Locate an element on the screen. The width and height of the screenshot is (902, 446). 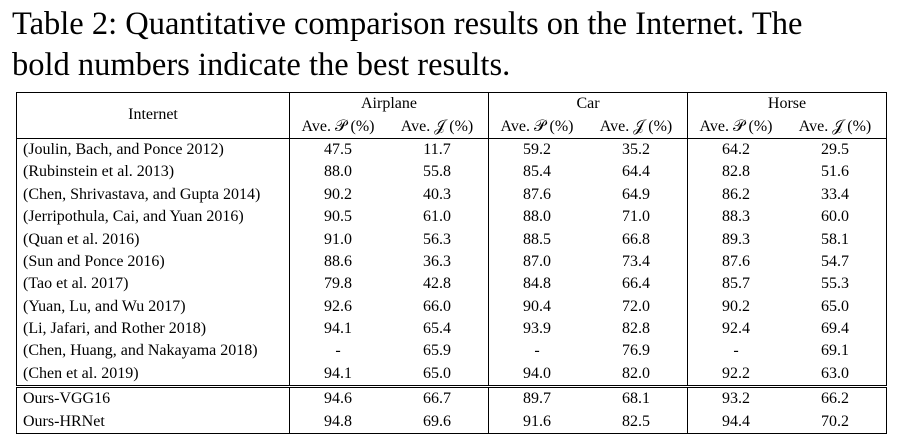
subheader-car-j: Ave. 𝒥 (%) is located at coordinates (636, 127).